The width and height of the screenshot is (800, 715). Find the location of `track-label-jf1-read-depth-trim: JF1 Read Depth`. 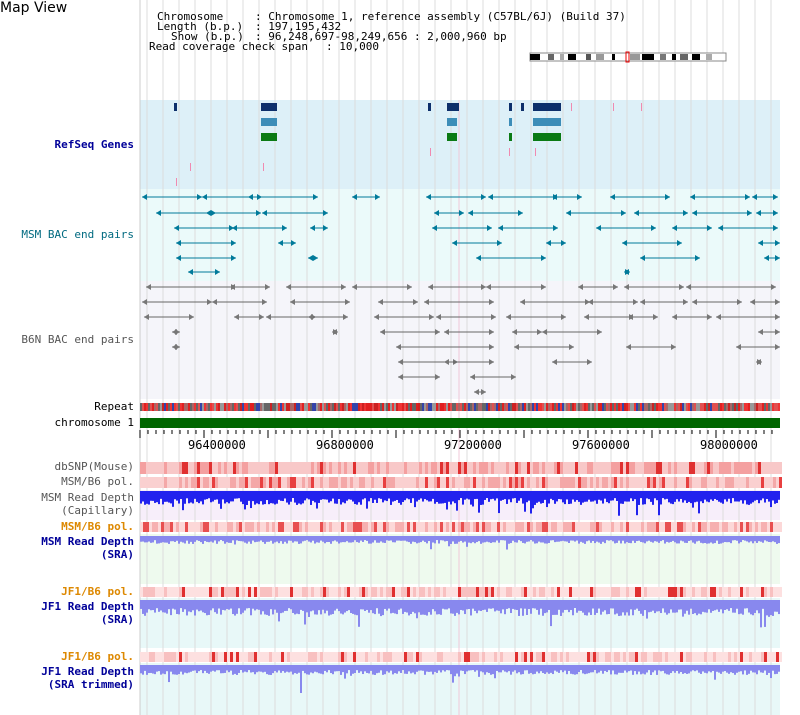

track-label-jf1-read-depth-trim: JF1 Read Depth is located at coordinates (87, 671).